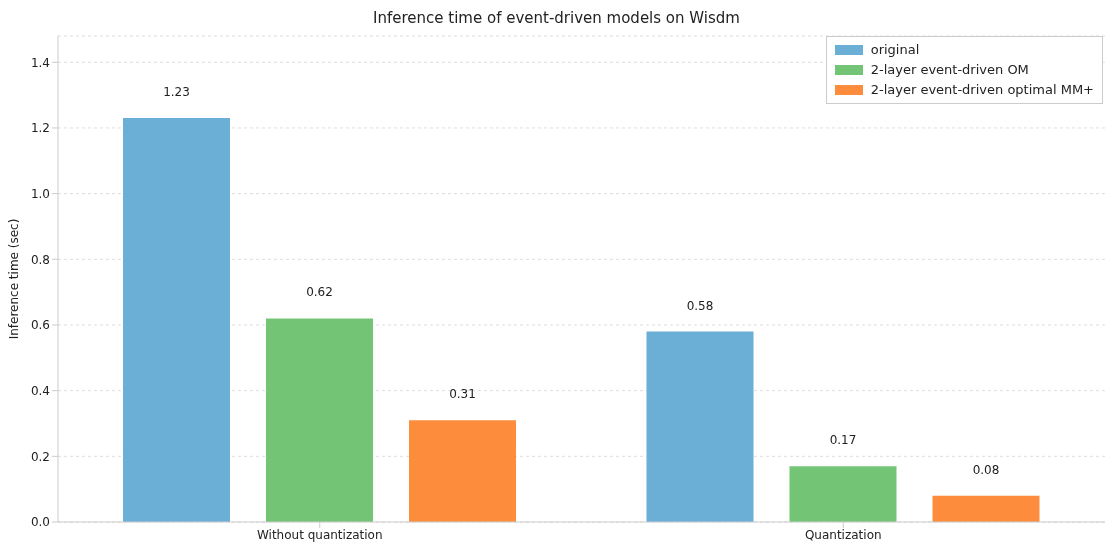  Describe the element at coordinates (40, 390) in the screenshot. I see `y-tick-label: 0.4` at that location.